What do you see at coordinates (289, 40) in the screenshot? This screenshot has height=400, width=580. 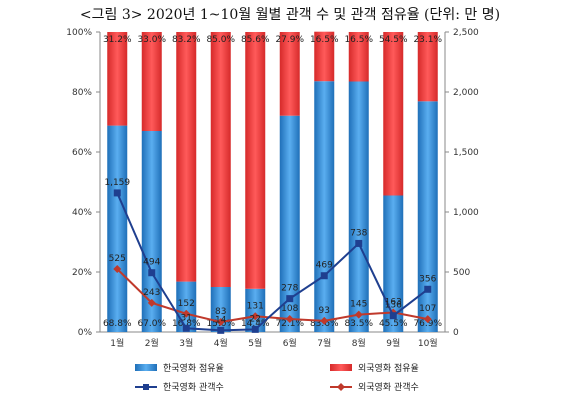 I see `bar-foreign-label: 27.9%` at bounding box center [289, 40].